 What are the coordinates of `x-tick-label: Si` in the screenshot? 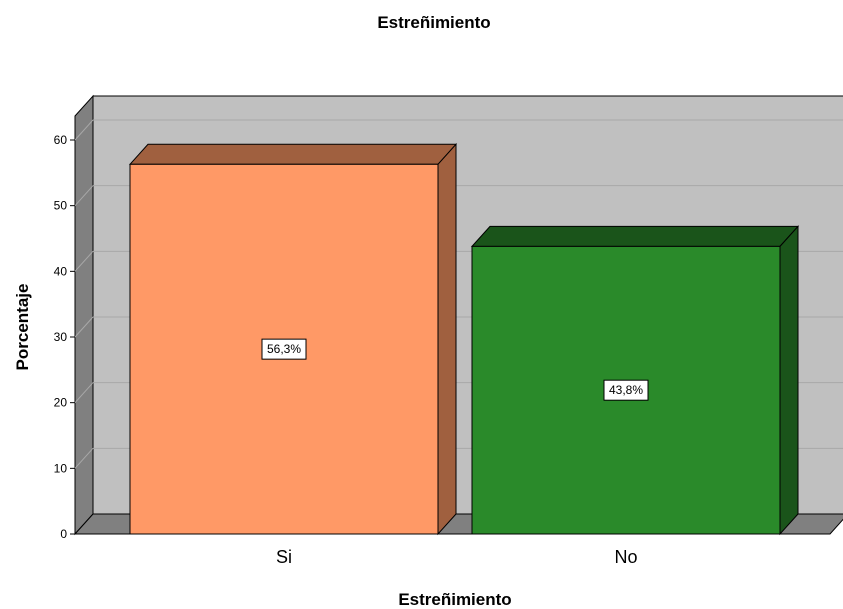 It's located at (284, 557).